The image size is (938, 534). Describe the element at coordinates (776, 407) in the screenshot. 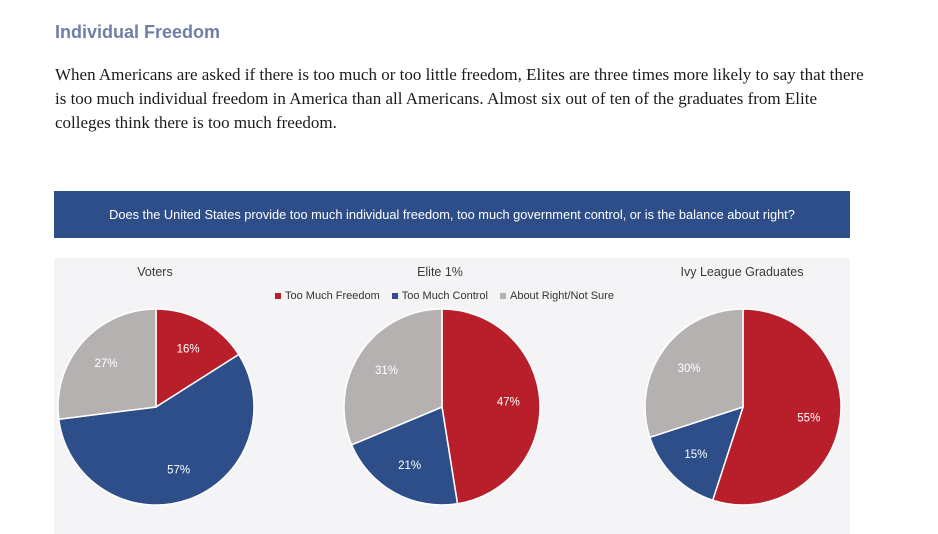

I see `pie-slice-ivy-freedom` at that location.